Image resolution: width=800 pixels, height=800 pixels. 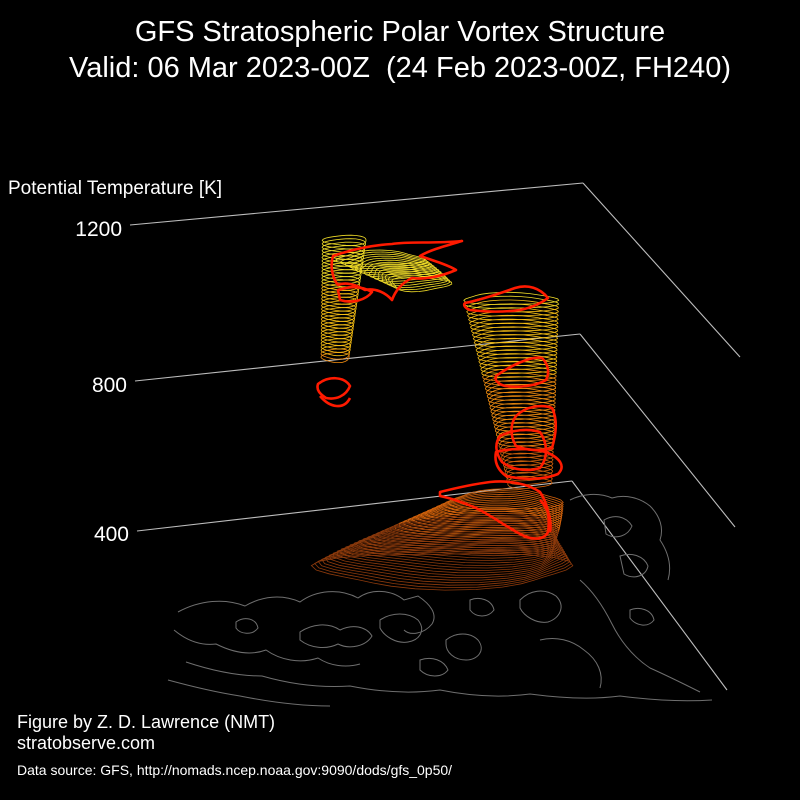 I want to click on edge-contour-lower-band, so click(x=494, y=510).